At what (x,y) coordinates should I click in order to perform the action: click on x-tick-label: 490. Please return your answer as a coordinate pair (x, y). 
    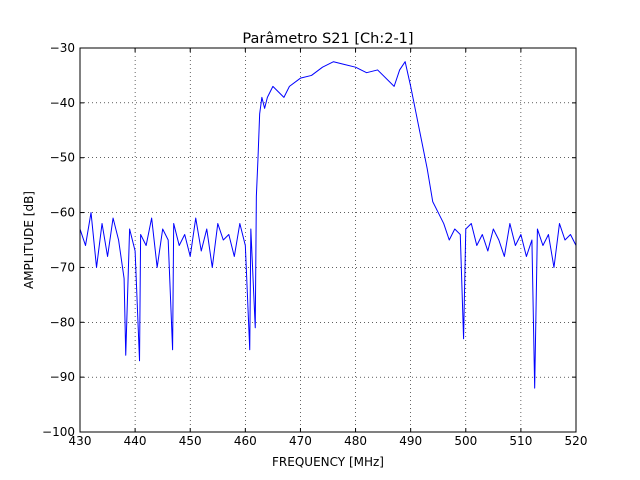
    Looking at the image, I should click on (410, 441).